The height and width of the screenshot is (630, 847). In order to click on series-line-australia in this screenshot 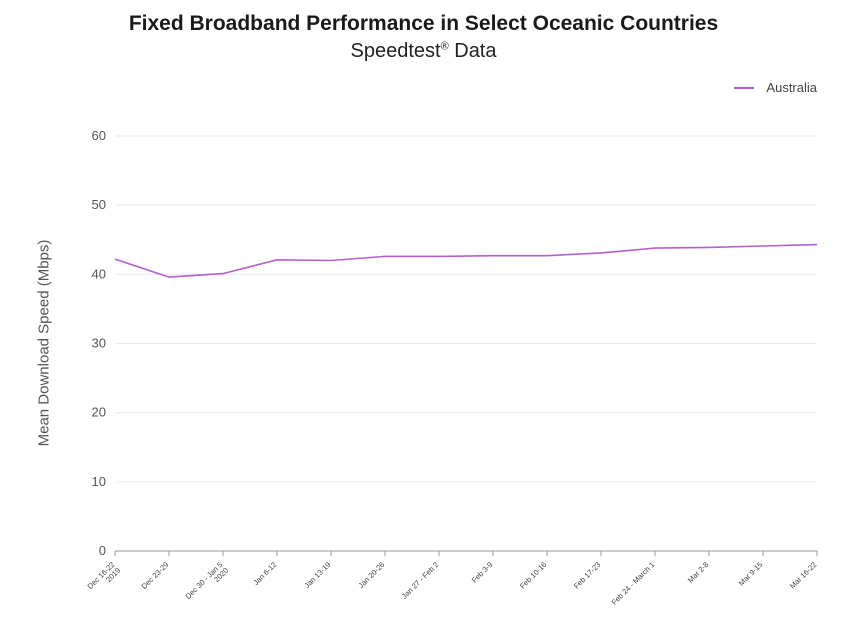, I will do `click(466, 260)`.